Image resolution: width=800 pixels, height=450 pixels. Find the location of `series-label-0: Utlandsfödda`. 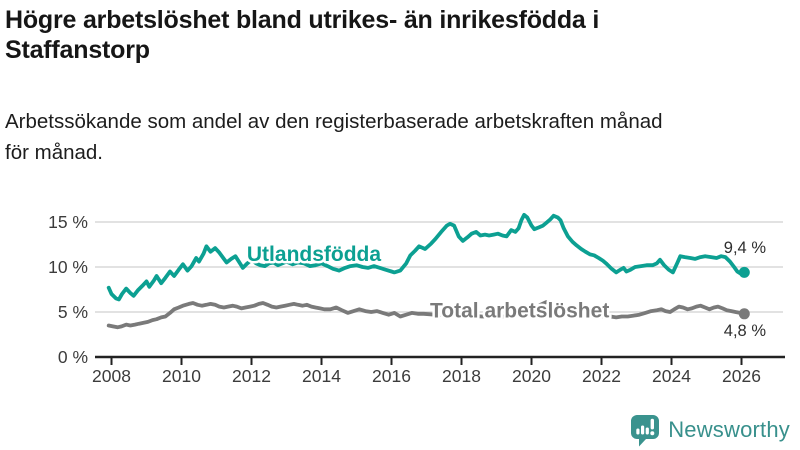

series-label-0: Utlandsfödda is located at coordinates (314, 254).